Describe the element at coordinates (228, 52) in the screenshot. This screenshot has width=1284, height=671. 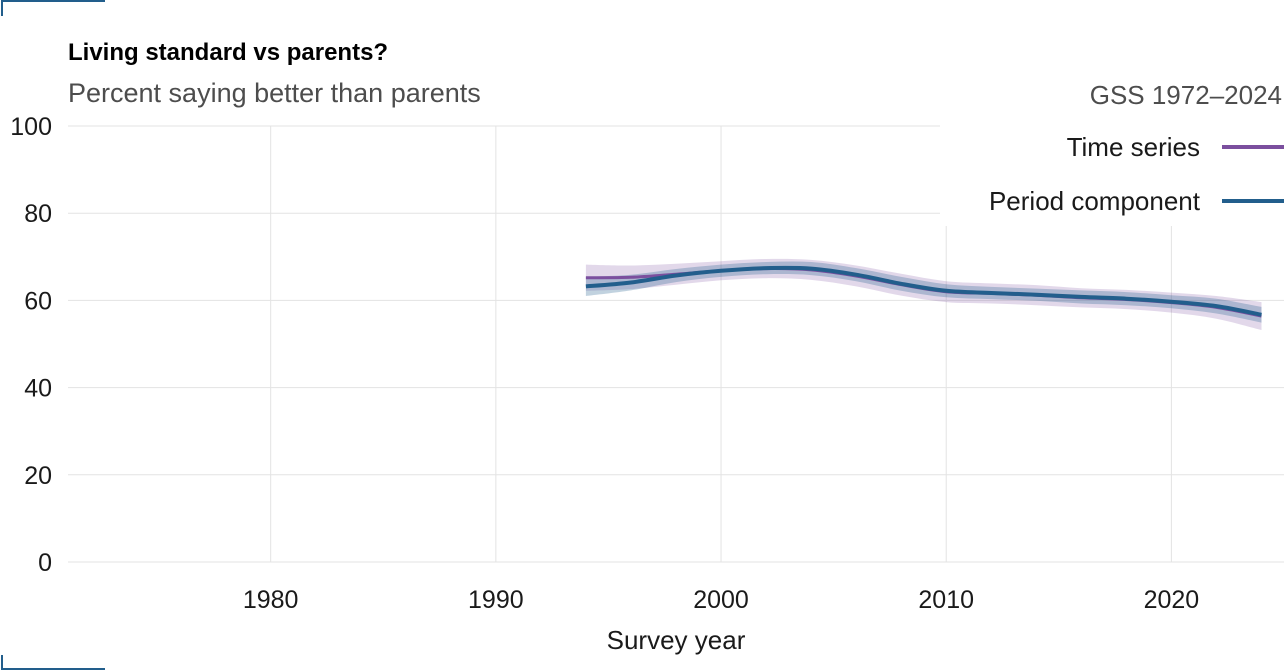
I see `chart-title: Living standard vs parents?` at that location.